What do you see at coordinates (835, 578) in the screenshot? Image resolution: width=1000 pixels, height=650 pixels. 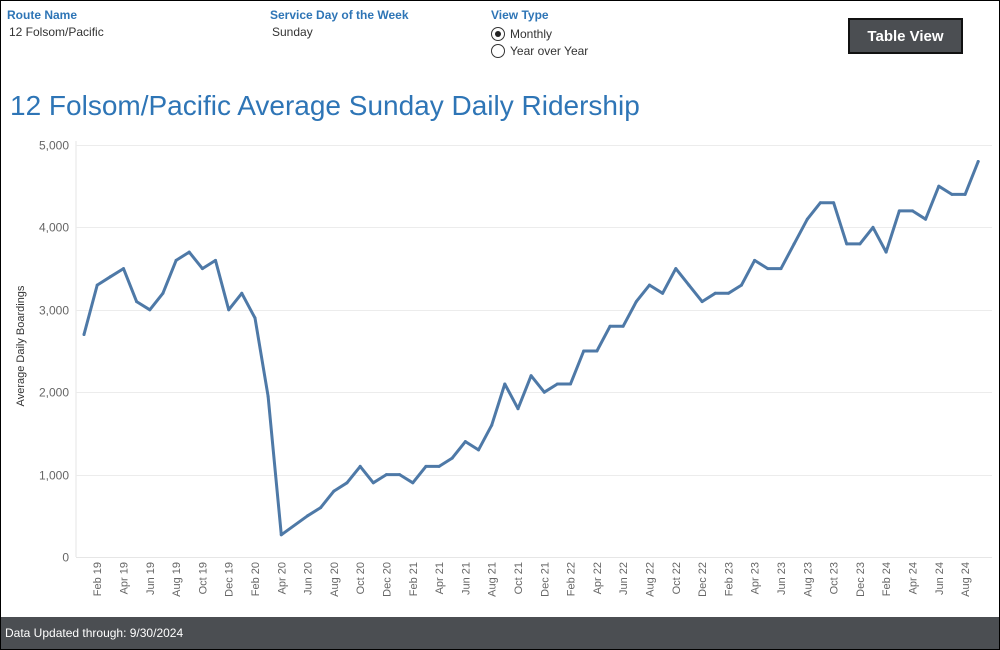 I see `x-tick-label: Oct 23` at bounding box center [835, 578].